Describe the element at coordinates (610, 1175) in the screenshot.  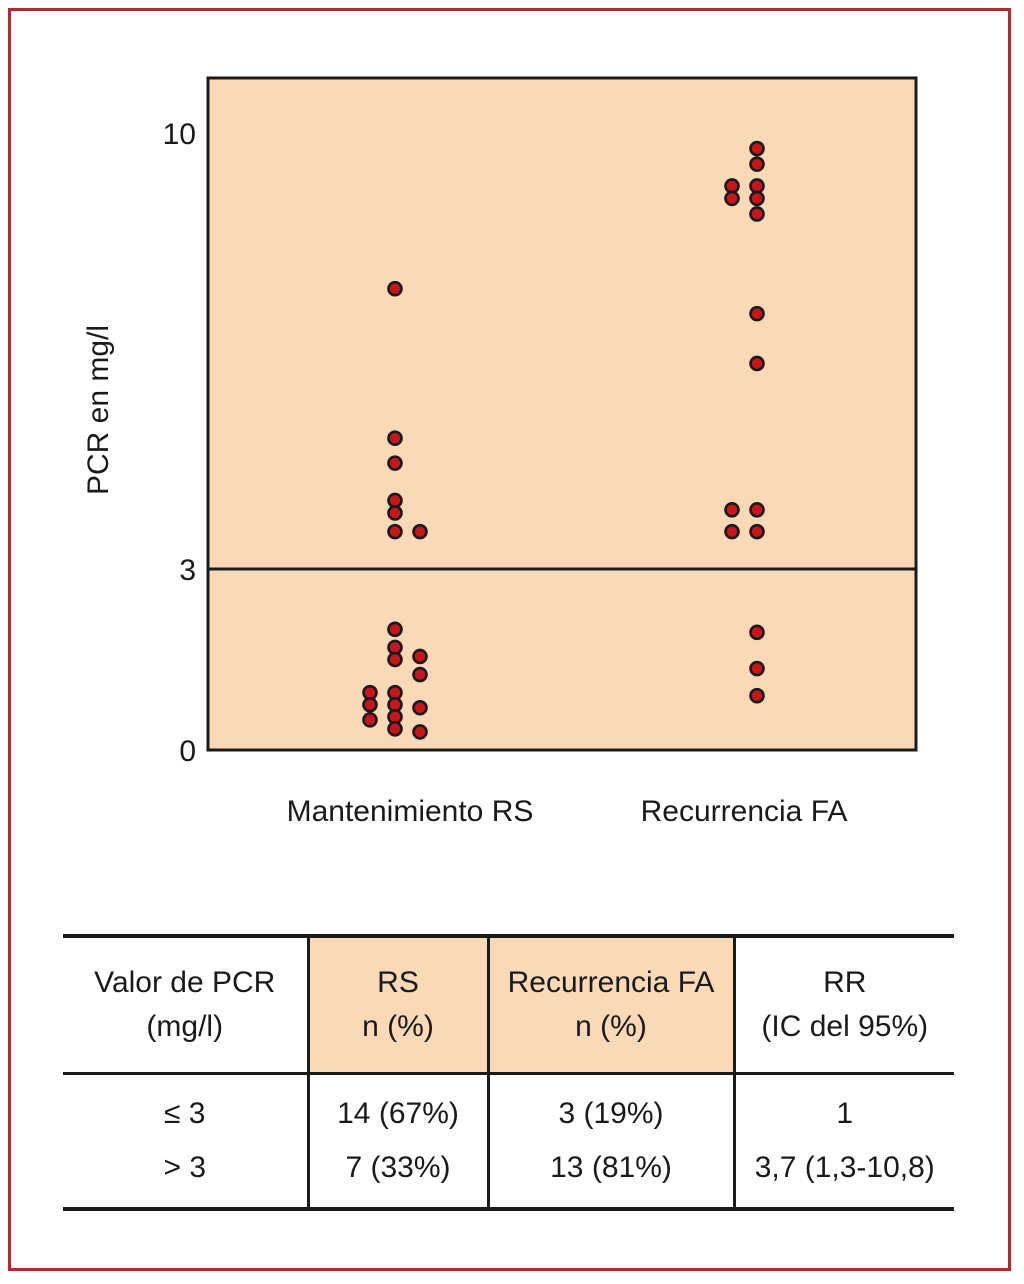
I see `cell-recurrencia: 13 (81%)` at that location.